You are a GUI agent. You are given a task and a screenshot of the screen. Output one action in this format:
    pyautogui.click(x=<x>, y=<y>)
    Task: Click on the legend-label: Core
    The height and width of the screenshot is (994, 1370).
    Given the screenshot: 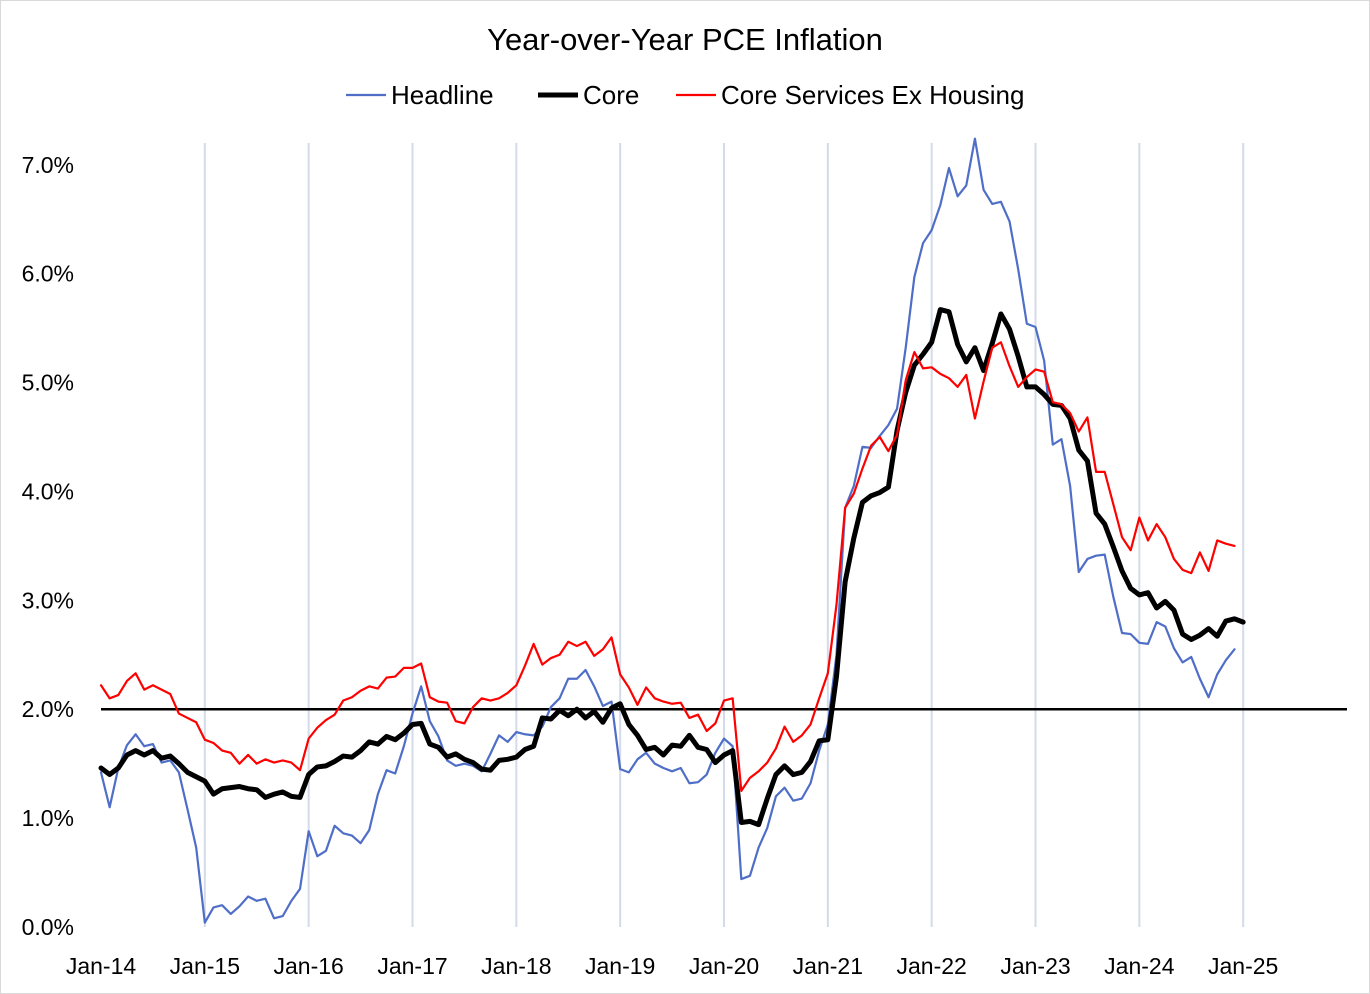 What is the action you would take?
    pyautogui.click(x=611, y=95)
    